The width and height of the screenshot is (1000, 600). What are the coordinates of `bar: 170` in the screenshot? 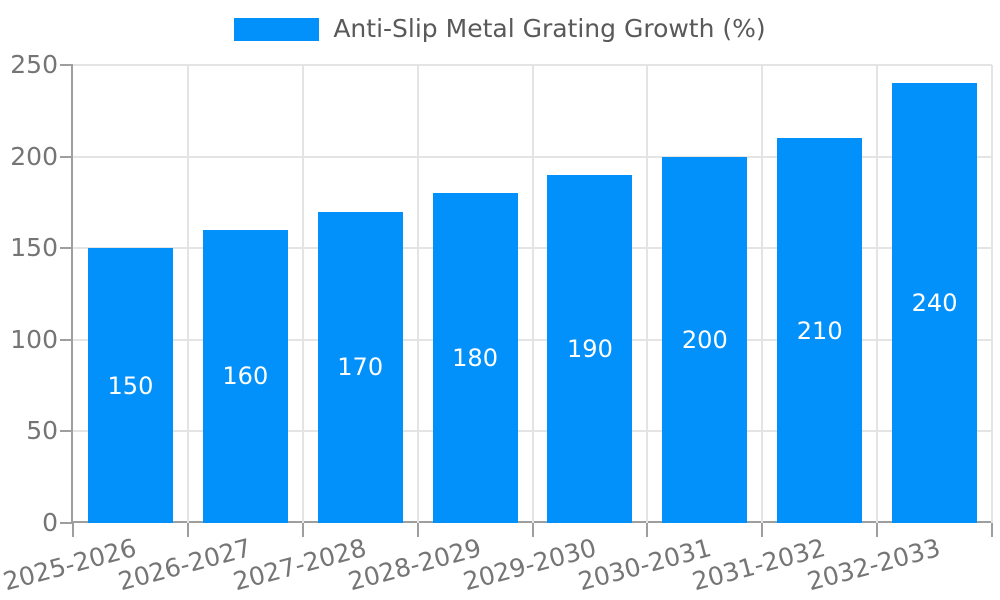 It's located at (360, 367).